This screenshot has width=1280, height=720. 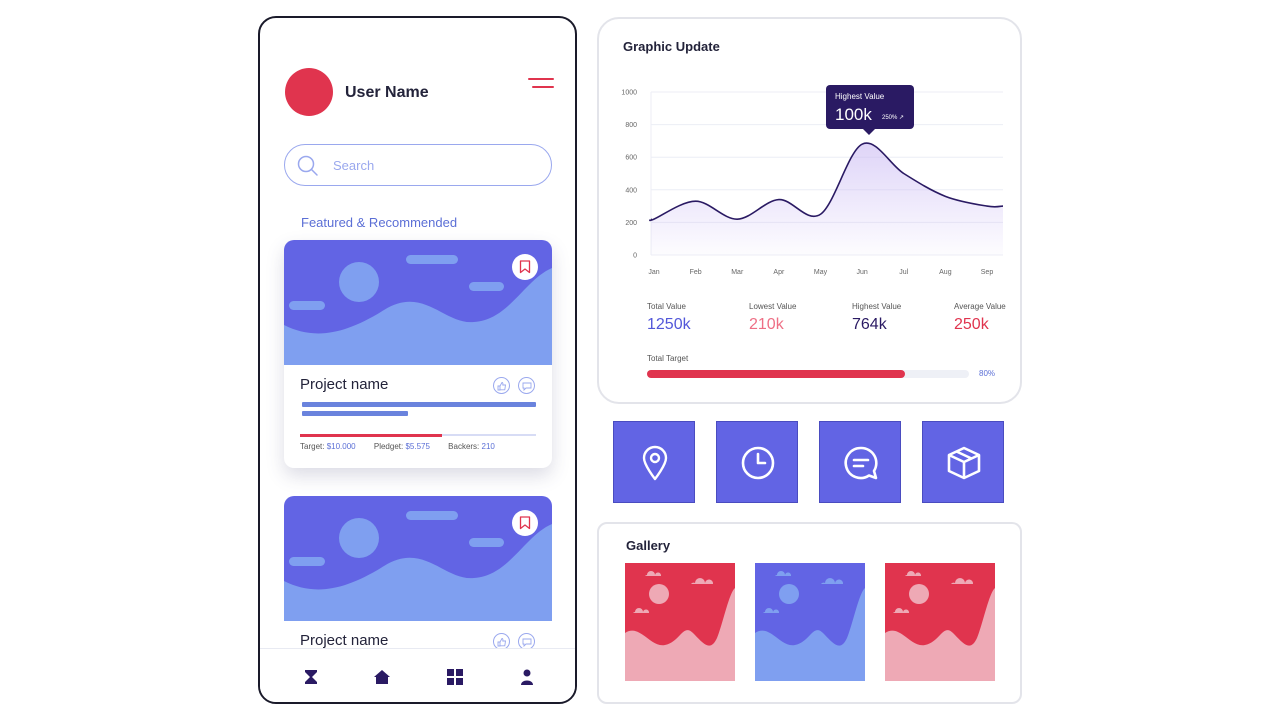 I want to click on user-name: User Name, so click(x=387, y=92).